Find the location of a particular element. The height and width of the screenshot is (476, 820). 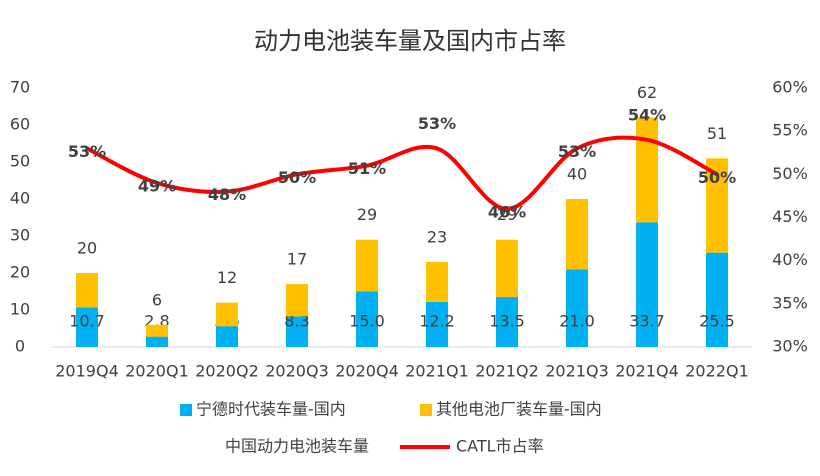

data-label: 15.0 is located at coordinates (367, 321).